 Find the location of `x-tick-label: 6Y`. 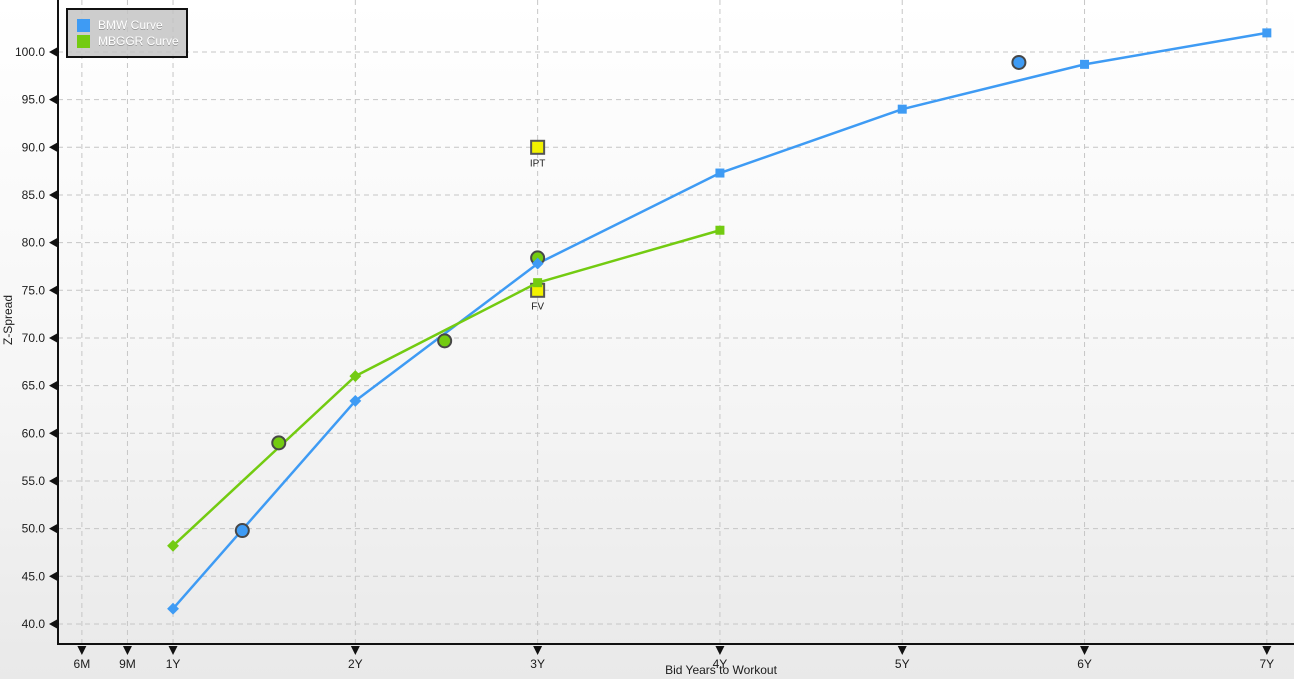

x-tick-label: 6Y is located at coordinates (1084, 664).